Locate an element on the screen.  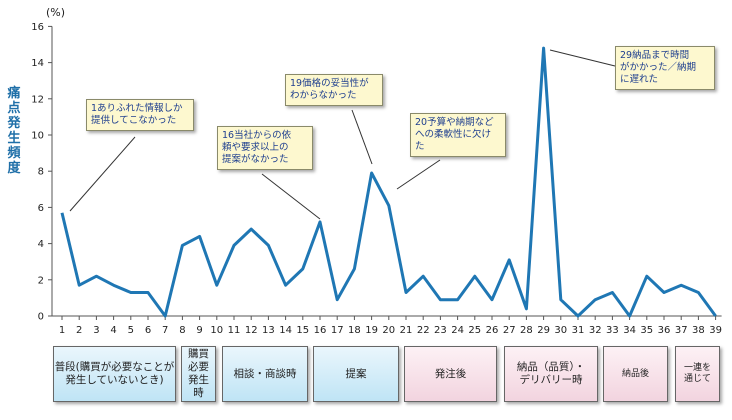
x-tick-label: 9 is located at coordinates (199, 330).